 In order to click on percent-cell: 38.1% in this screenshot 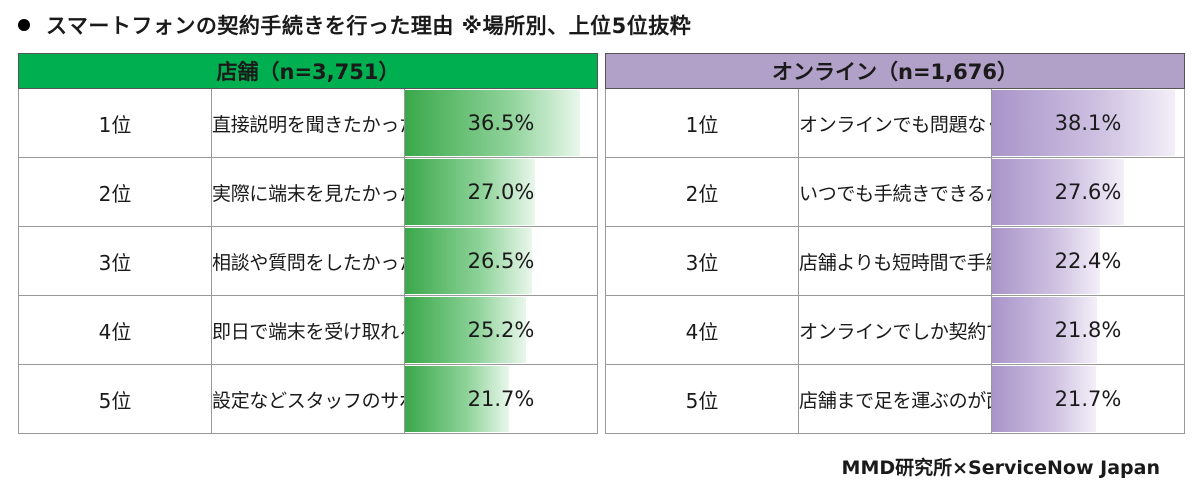, I will do `click(1088, 123)`.